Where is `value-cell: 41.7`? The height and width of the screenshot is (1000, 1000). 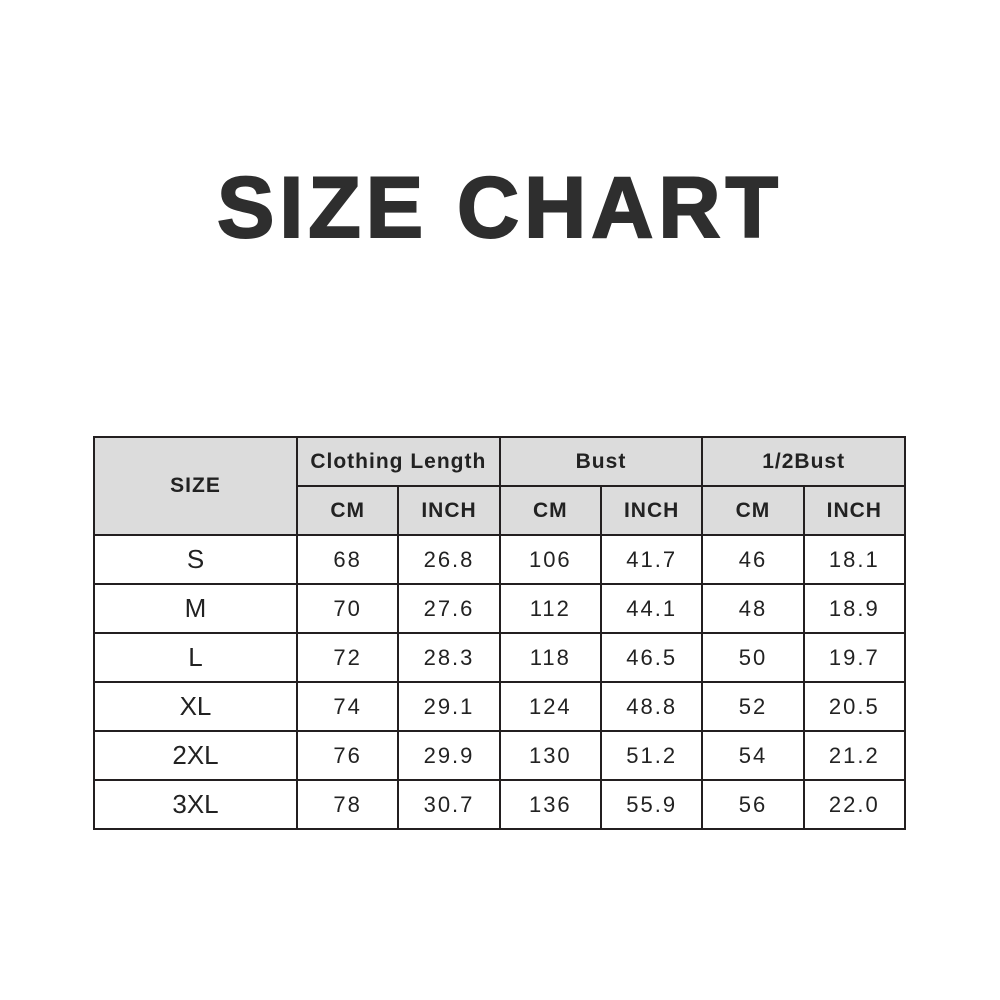
value-cell: 41.7 is located at coordinates (651, 559).